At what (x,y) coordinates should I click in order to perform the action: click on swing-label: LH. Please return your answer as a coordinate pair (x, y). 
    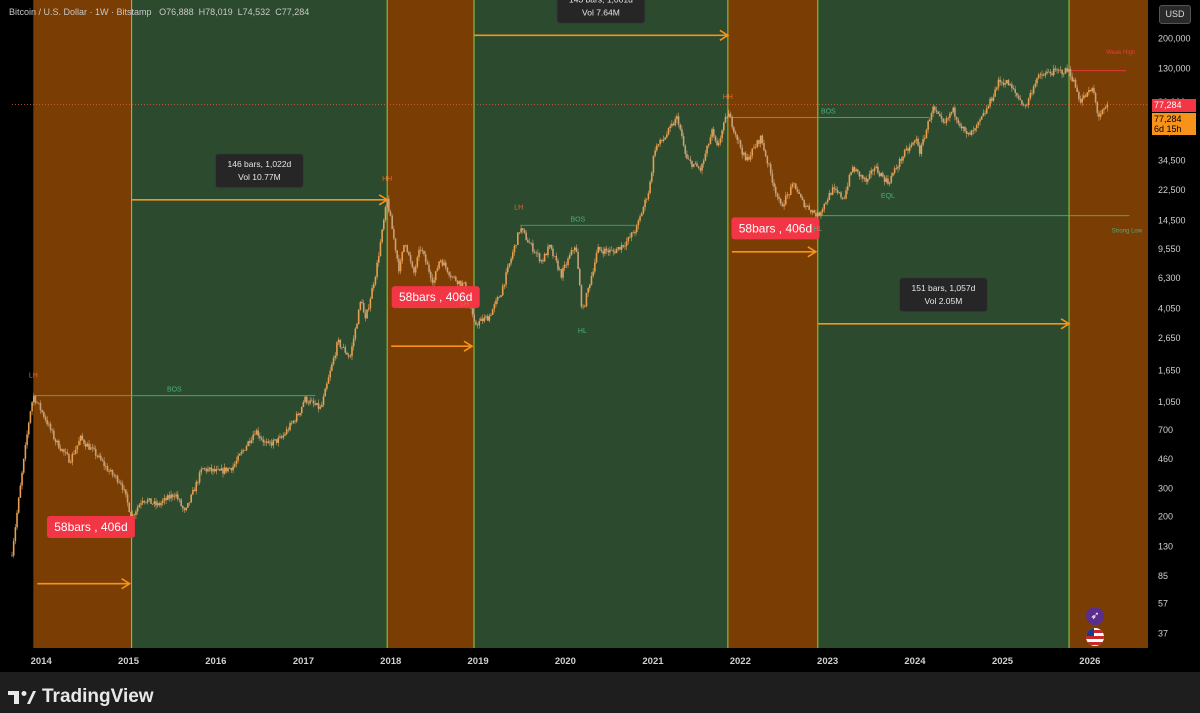
    Looking at the image, I should click on (464, 304).